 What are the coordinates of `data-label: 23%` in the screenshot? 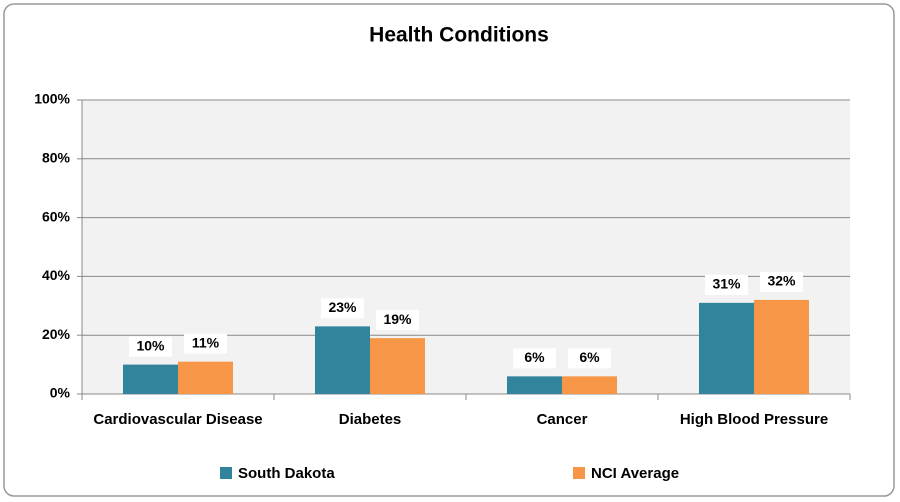 It's located at (342, 307).